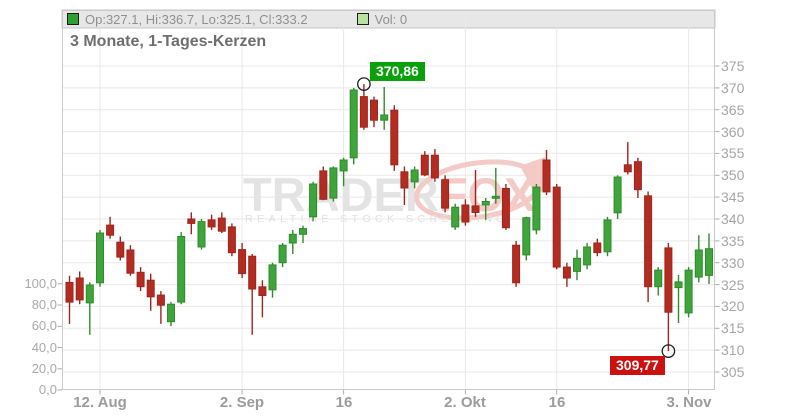 This screenshot has width=800, height=420. Describe the element at coordinates (40, 283) in the screenshot. I see `volume-axis-label: 100,0` at that location.